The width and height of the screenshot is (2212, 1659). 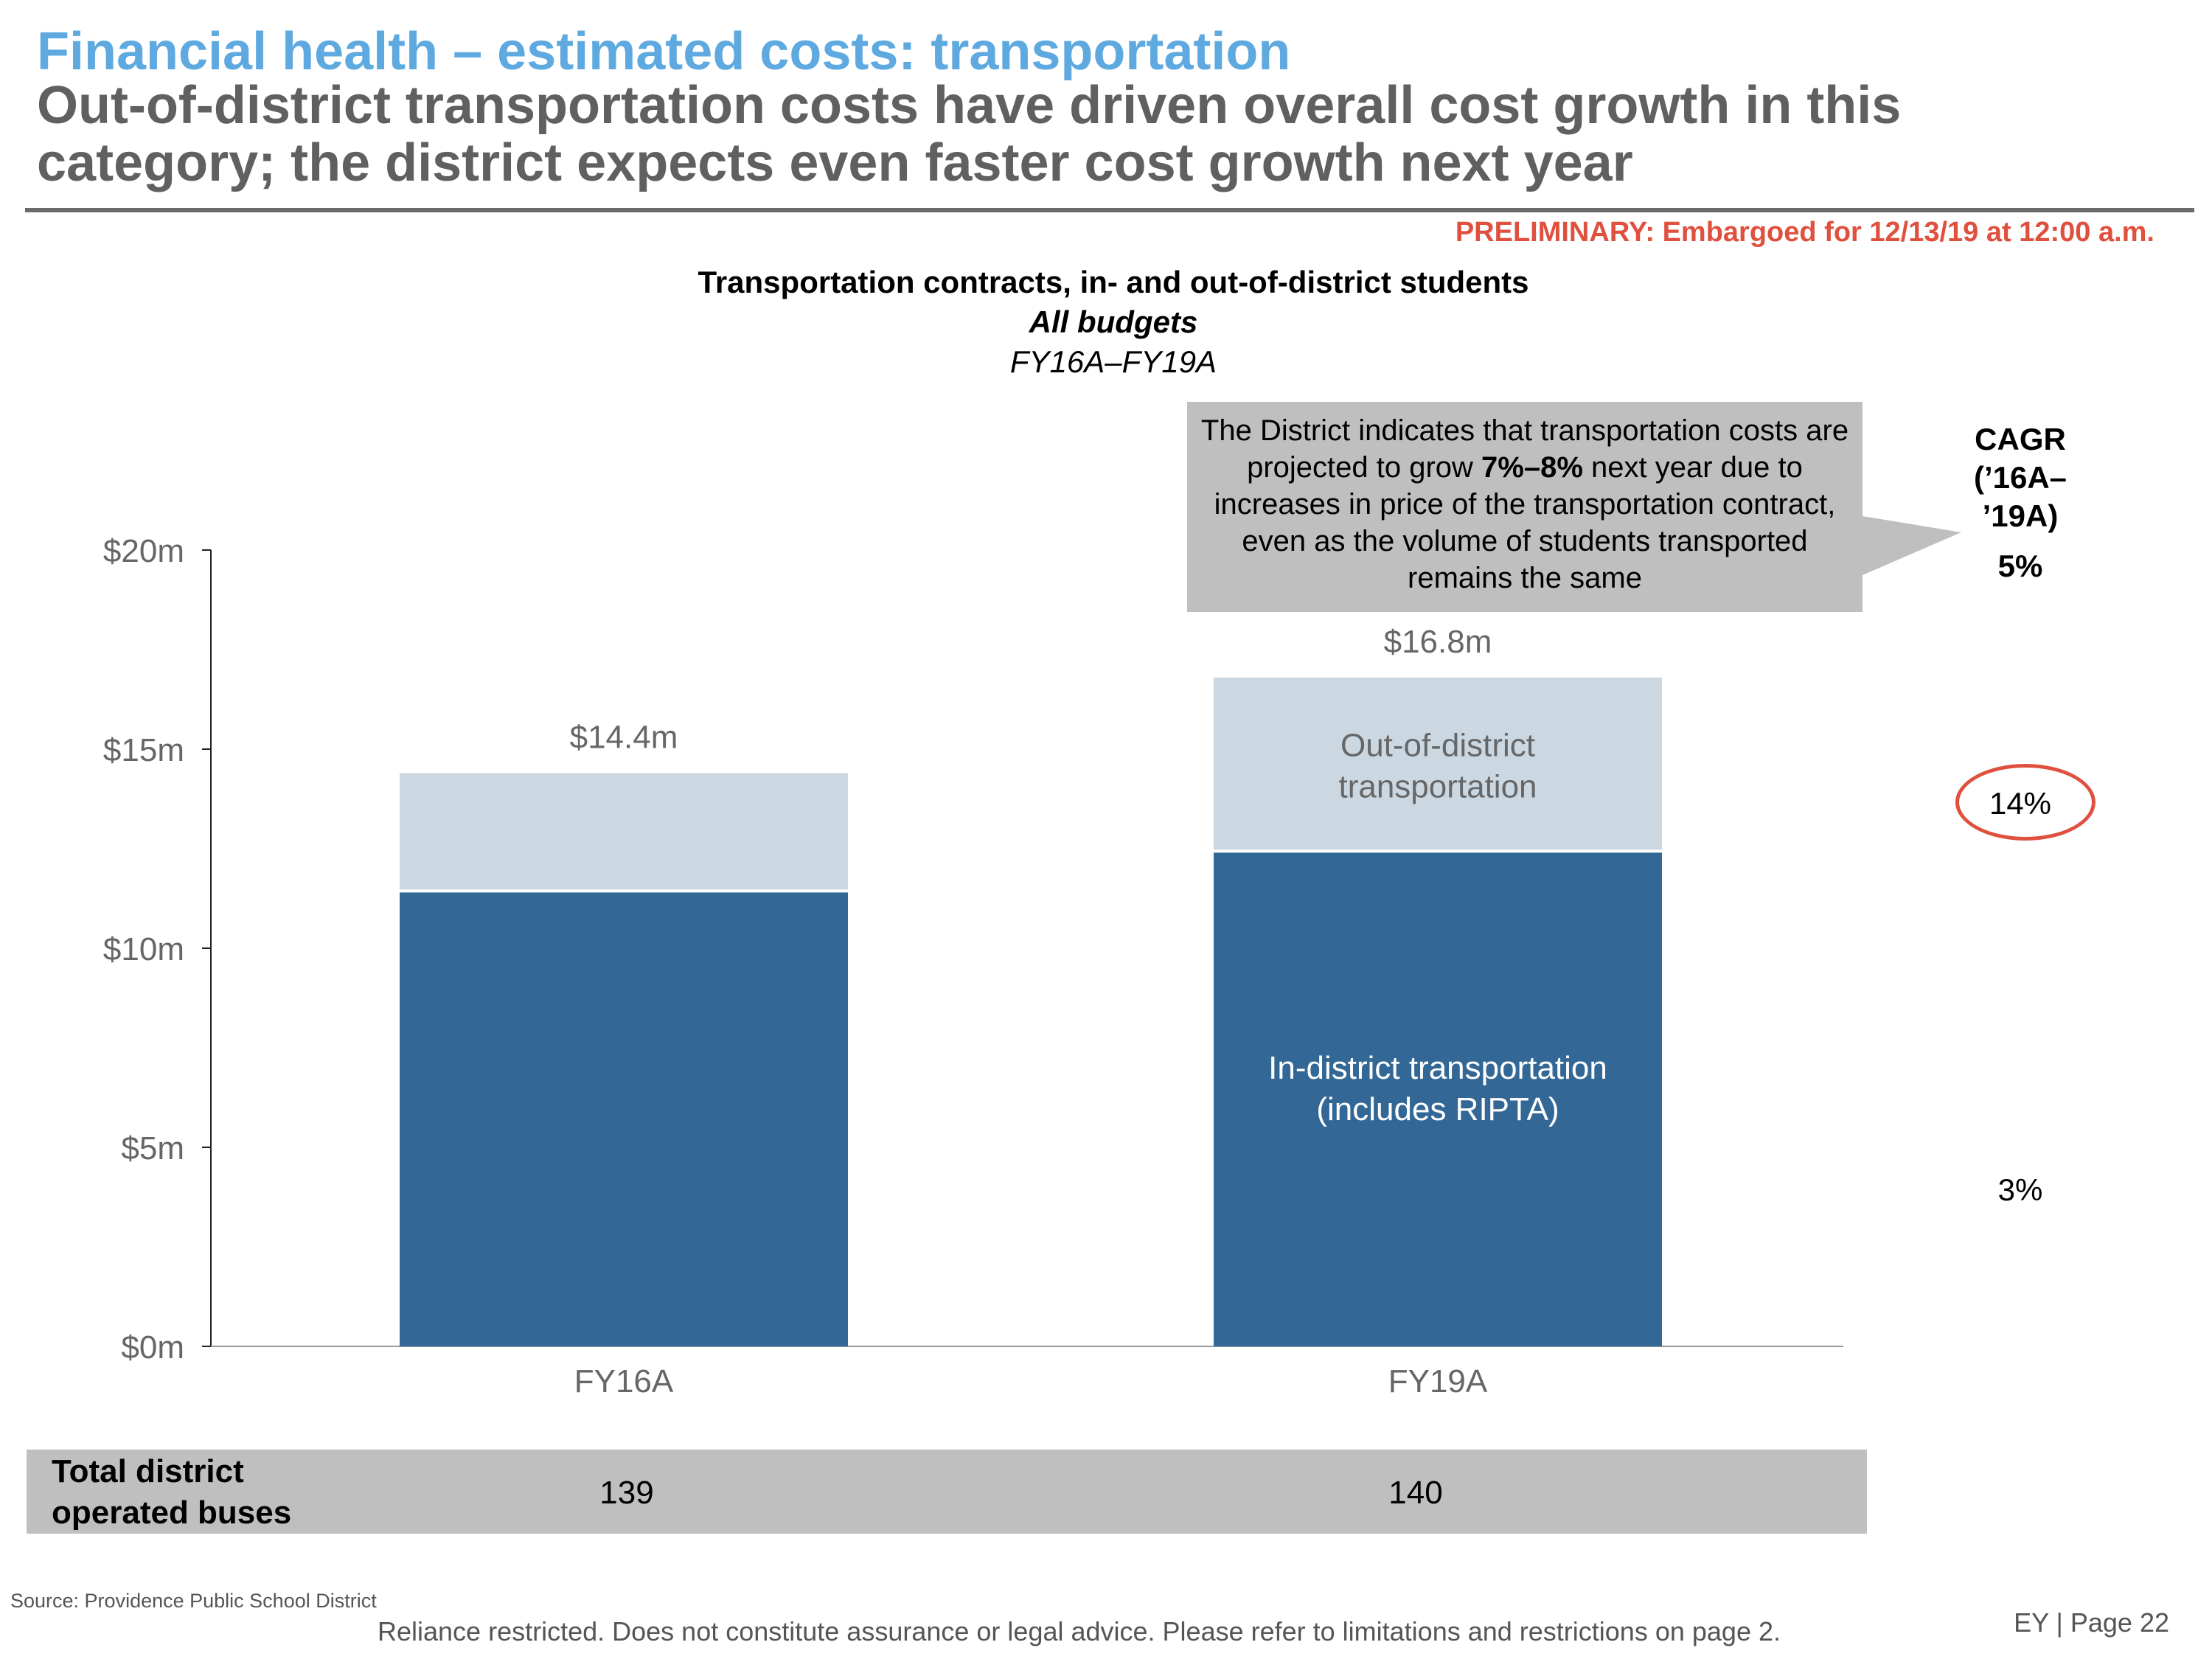 What do you see at coordinates (143, 949) in the screenshot?
I see `y-tick-label: $10m` at bounding box center [143, 949].